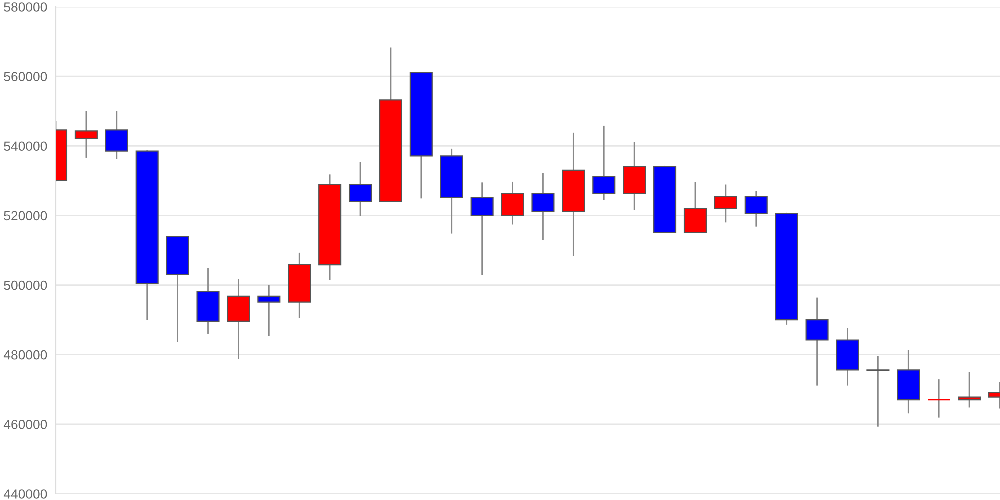 Image resolution: width=1000 pixels, height=500 pixels. What do you see at coordinates (26, 494) in the screenshot?
I see `y-tick-label: 440000` at bounding box center [26, 494].